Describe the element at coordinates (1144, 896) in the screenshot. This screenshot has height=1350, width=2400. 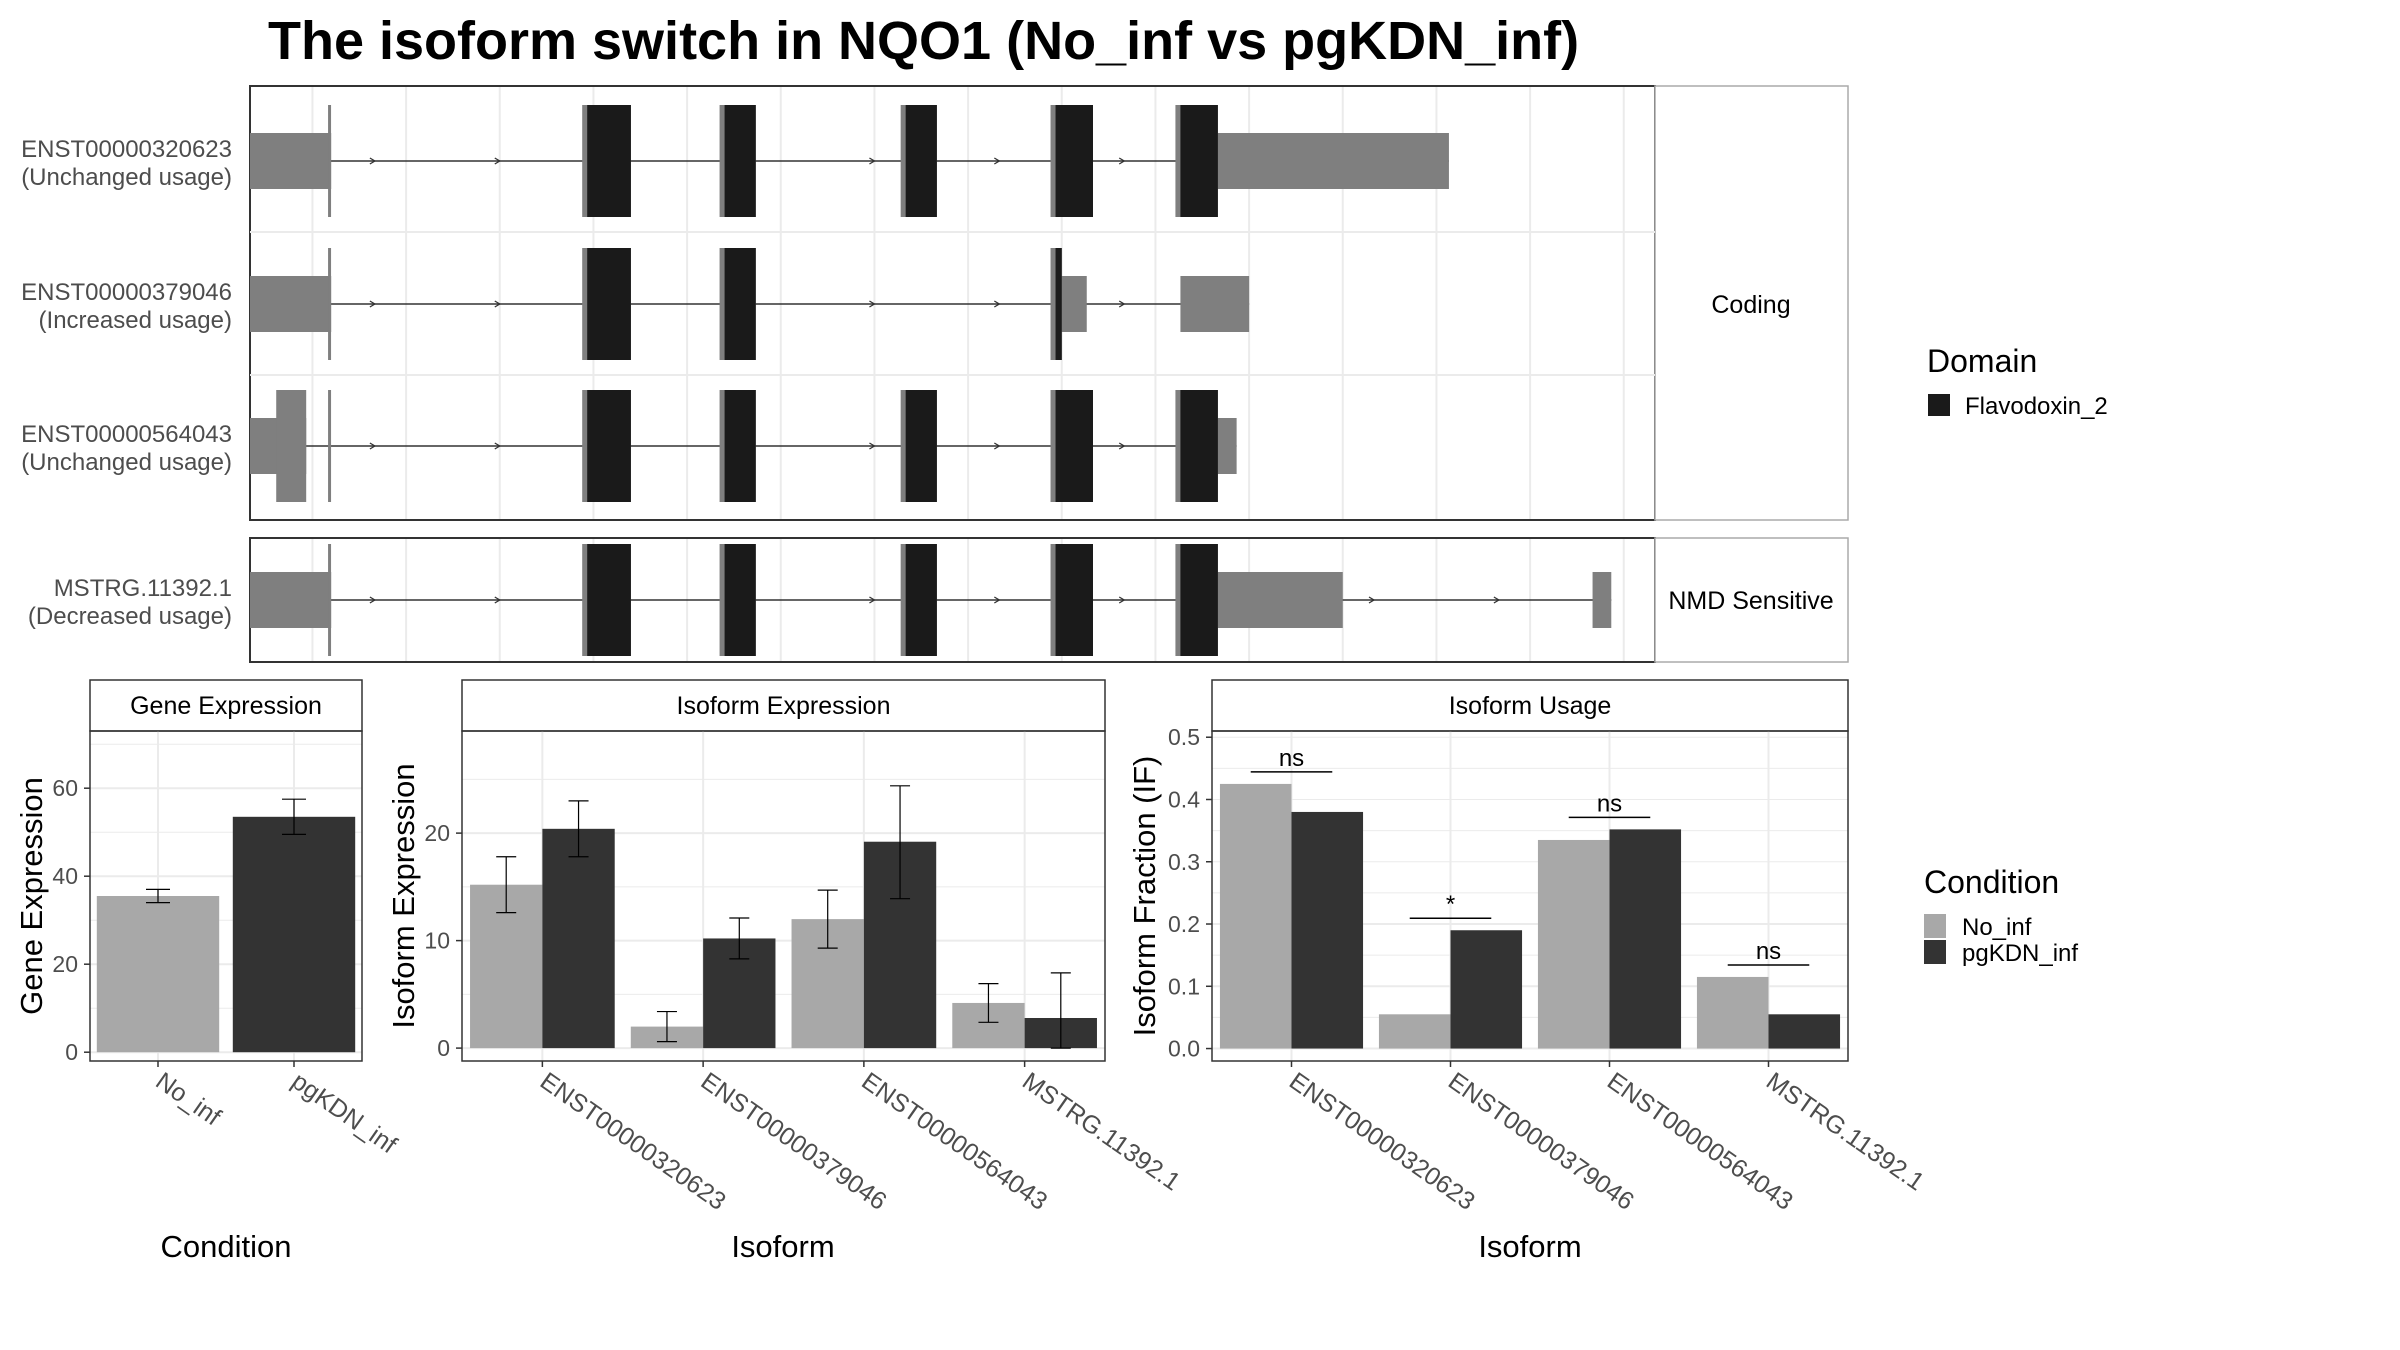
I see `y-axis-title: Isoform Fraction (IF)` at that location.